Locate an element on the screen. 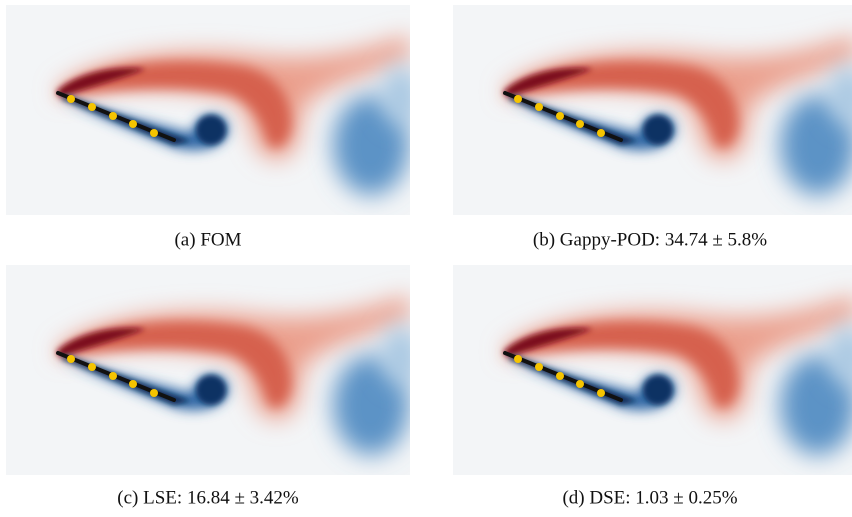 This screenshot has width=852, height=517. caption: (b) Gappy-POD: 34.74 ± 5.8% is located at coordinates (650, 239).